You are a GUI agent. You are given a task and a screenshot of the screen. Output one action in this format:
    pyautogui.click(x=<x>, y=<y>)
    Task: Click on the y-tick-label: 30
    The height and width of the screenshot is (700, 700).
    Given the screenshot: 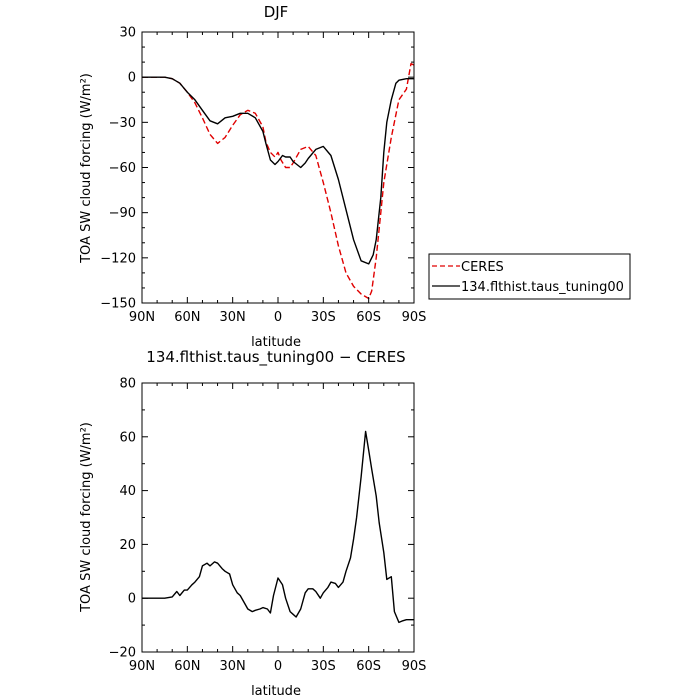 What is the action you would take?
    pyautogui.click(x=127, y=33)
    